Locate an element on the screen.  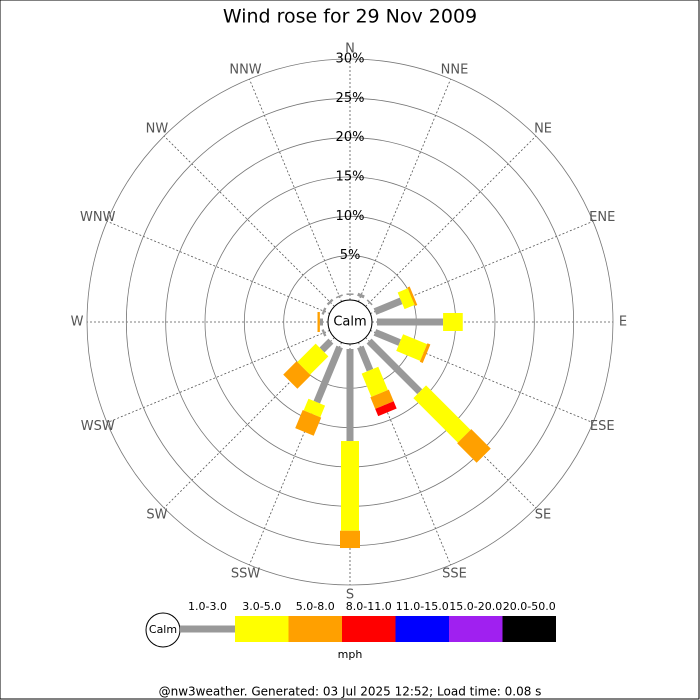
direction-label: N is located at coordinates (350, 49).